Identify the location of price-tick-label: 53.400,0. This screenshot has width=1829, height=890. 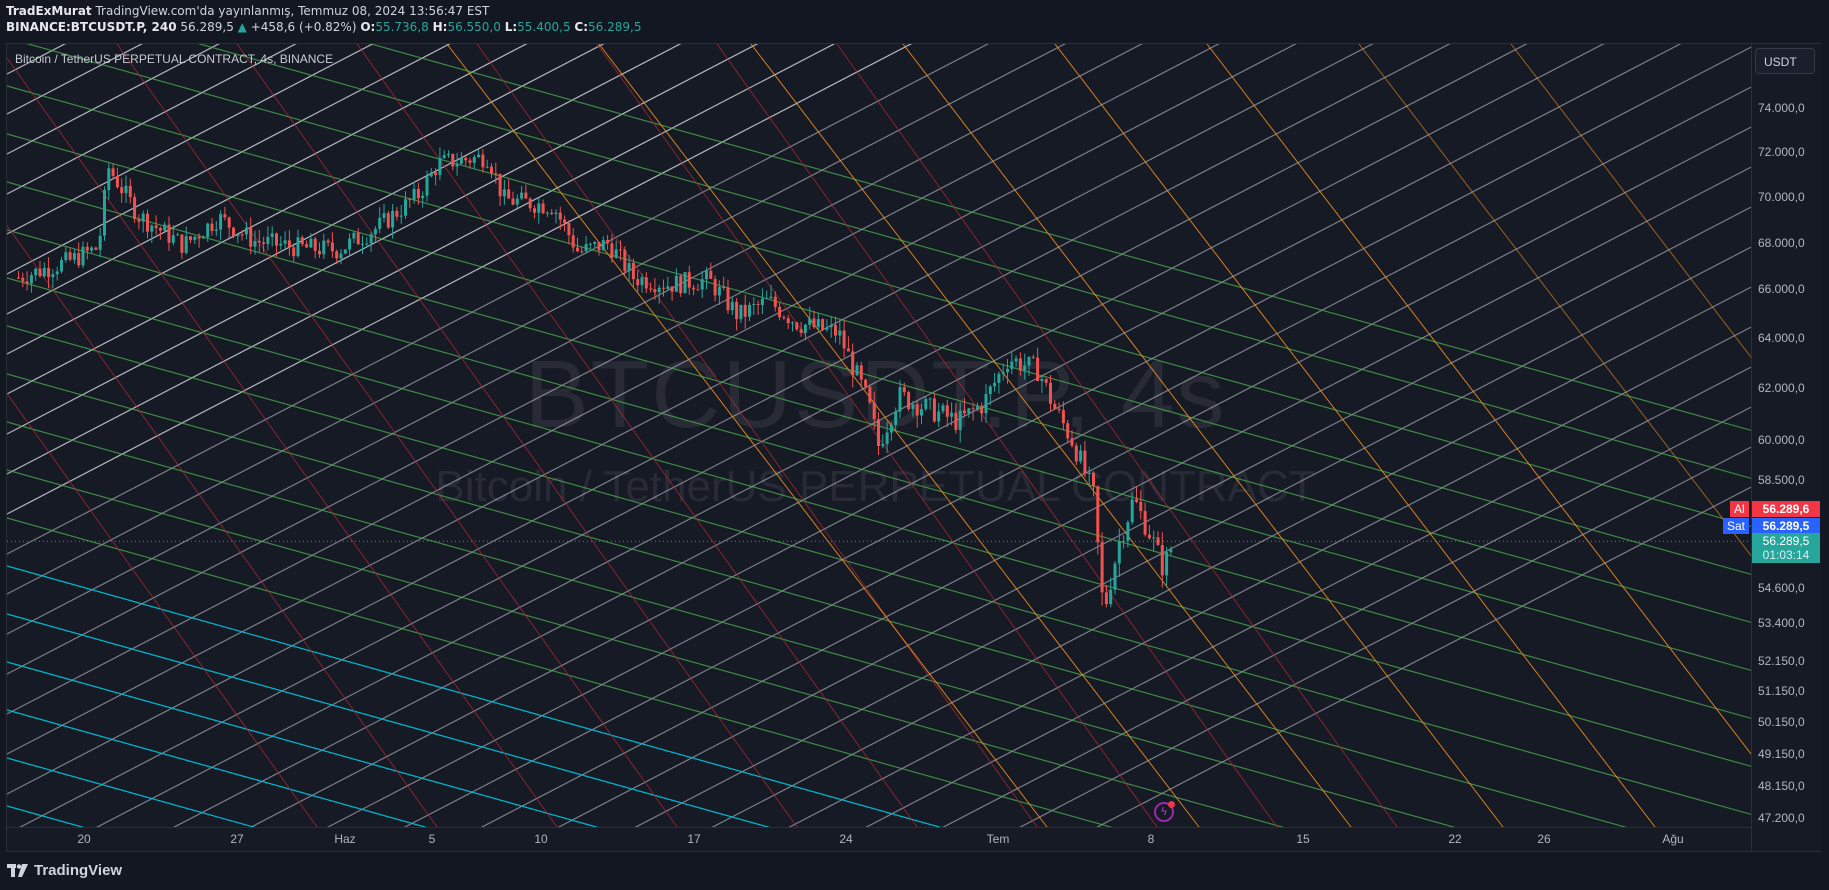
(1781, 623).